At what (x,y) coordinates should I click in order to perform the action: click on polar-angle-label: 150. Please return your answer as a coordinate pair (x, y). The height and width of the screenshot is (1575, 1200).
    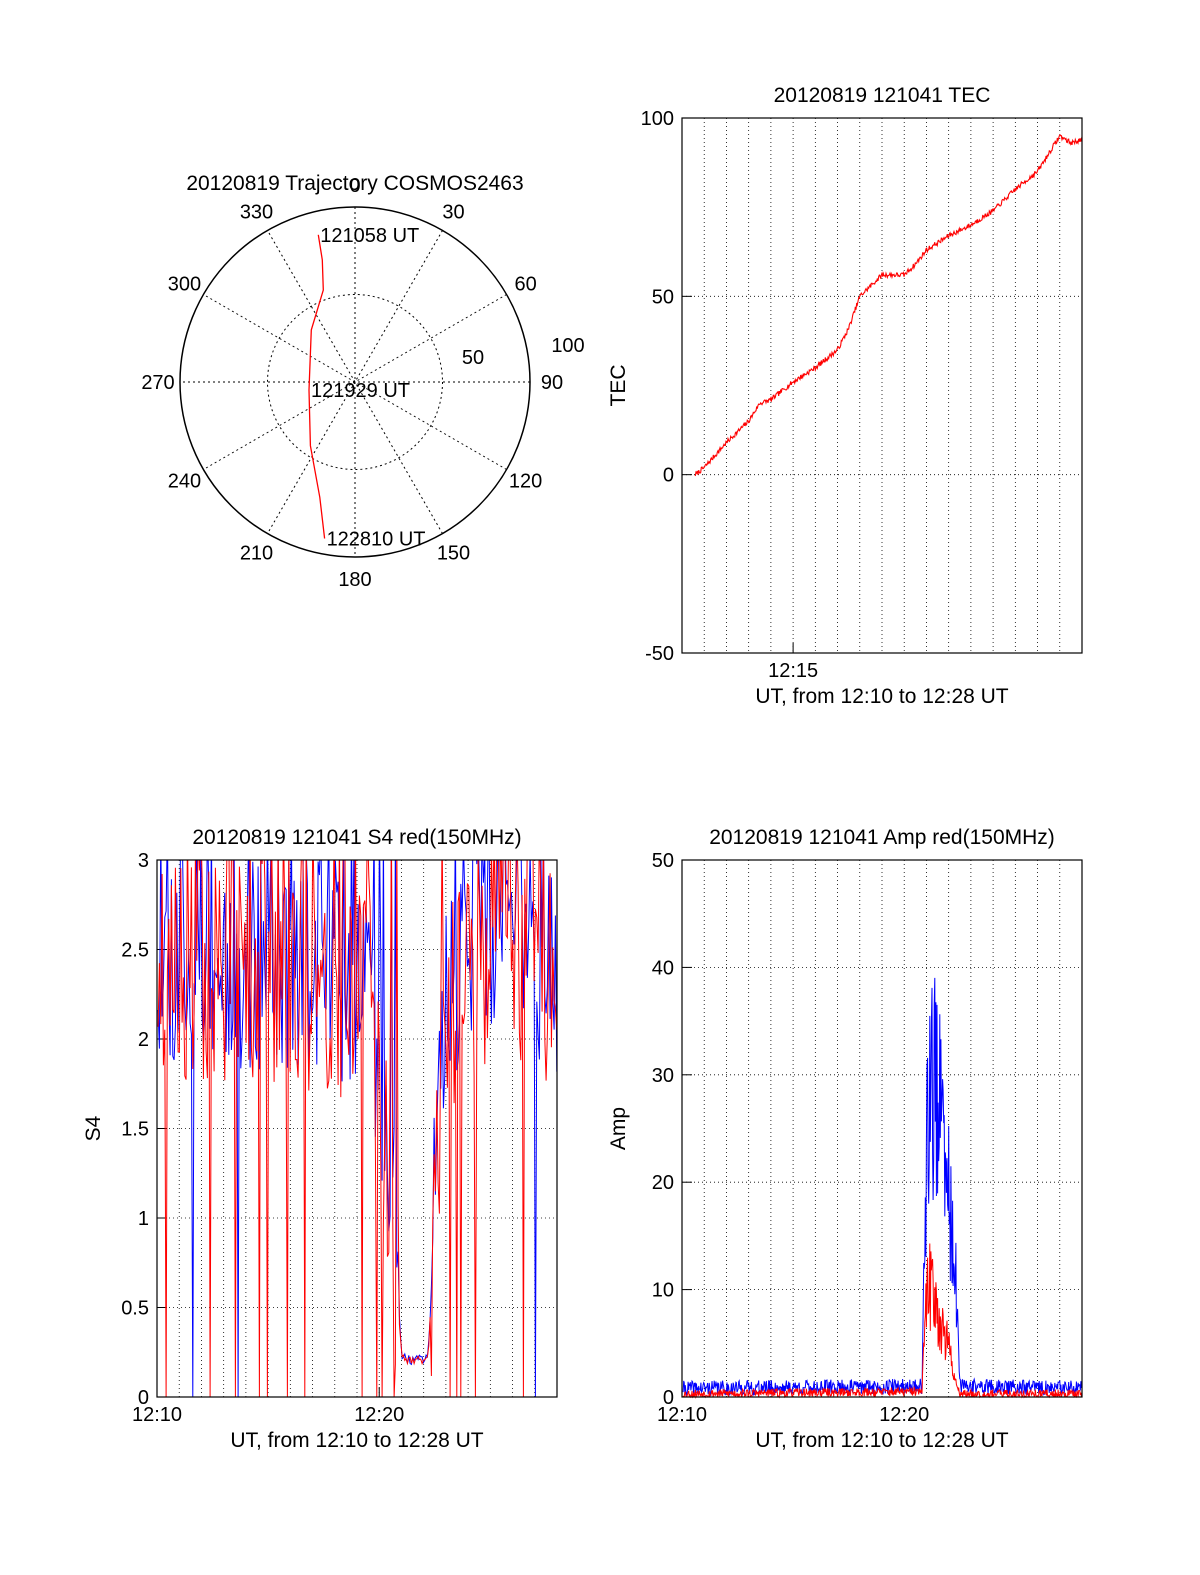
    Looking at the image, I should click on (453, 554).